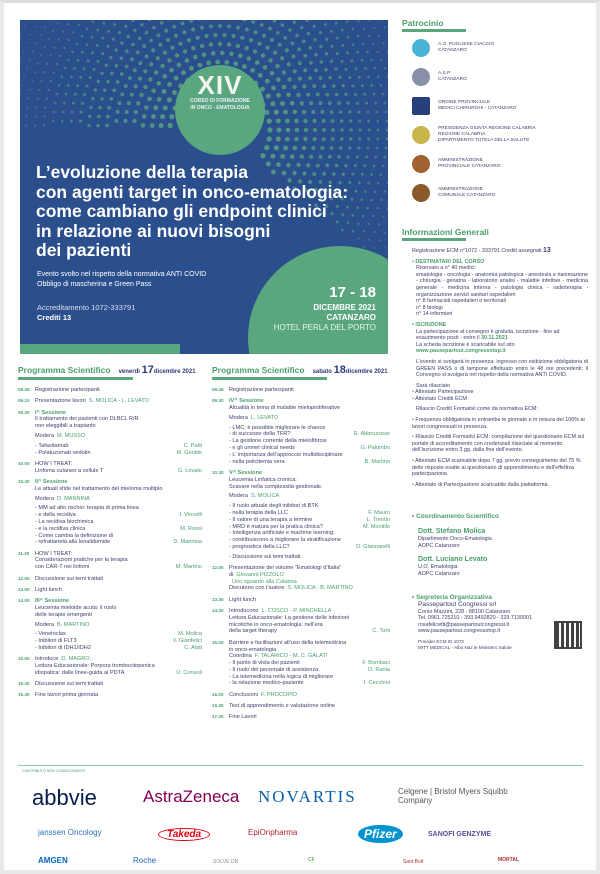 This screenshot has width=600, height=874. What do you see at coordinates (263, 582) in the screenshot?
I see `line-text: Uno sguardo alla Calabria` at bounding box center [263, 582].